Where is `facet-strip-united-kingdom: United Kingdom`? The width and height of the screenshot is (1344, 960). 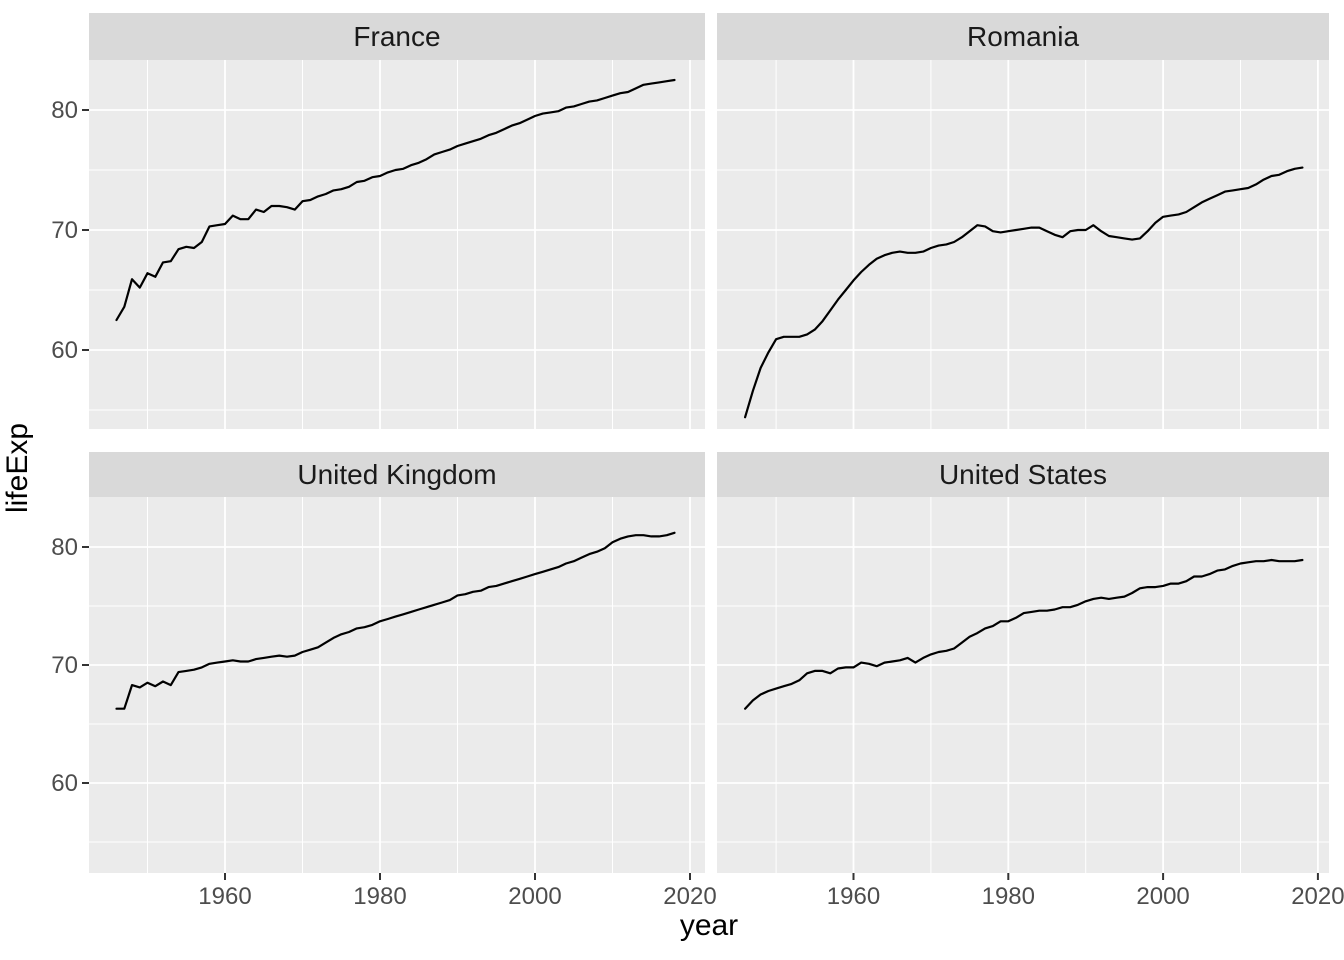 facet-strip-united-kingdom: United Kingdom is located at coordinates (397, 474).